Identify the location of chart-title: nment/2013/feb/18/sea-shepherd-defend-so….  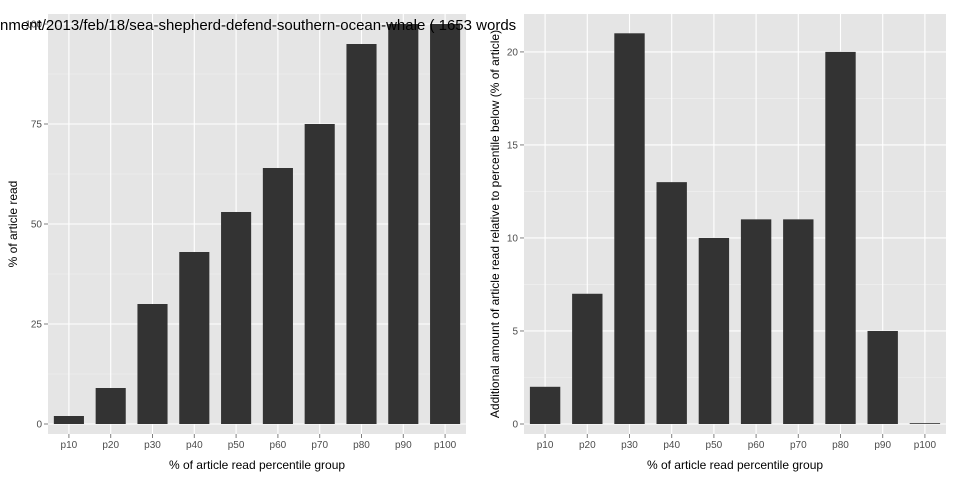
(258, 25).